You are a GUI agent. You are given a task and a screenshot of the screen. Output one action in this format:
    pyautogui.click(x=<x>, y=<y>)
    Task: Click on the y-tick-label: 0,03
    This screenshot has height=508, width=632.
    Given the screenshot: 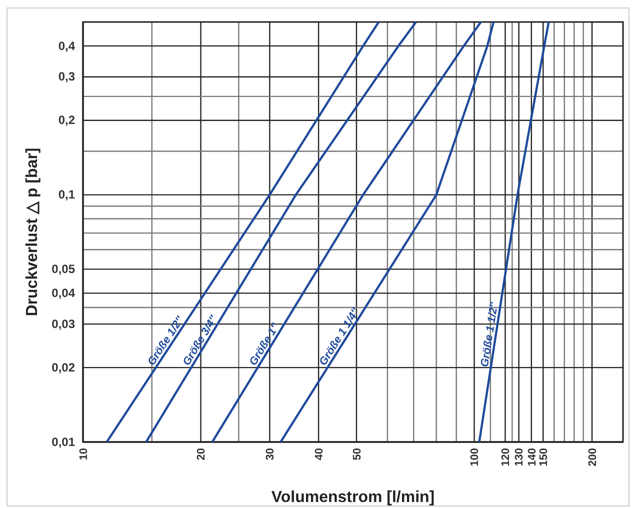 What is the action you would take?
    pyautogui.click(x=64, y=323)
    